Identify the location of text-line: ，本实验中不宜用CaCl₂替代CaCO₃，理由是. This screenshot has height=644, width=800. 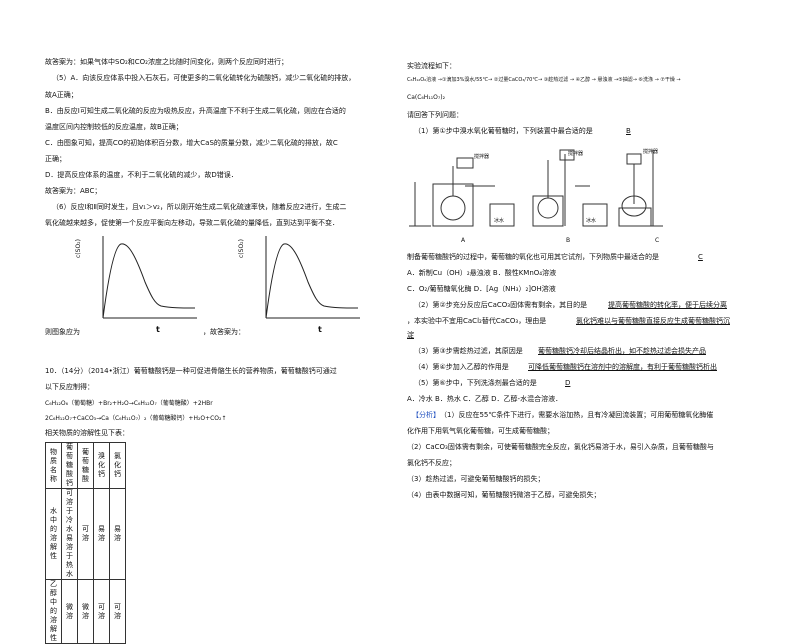
(477, 321).